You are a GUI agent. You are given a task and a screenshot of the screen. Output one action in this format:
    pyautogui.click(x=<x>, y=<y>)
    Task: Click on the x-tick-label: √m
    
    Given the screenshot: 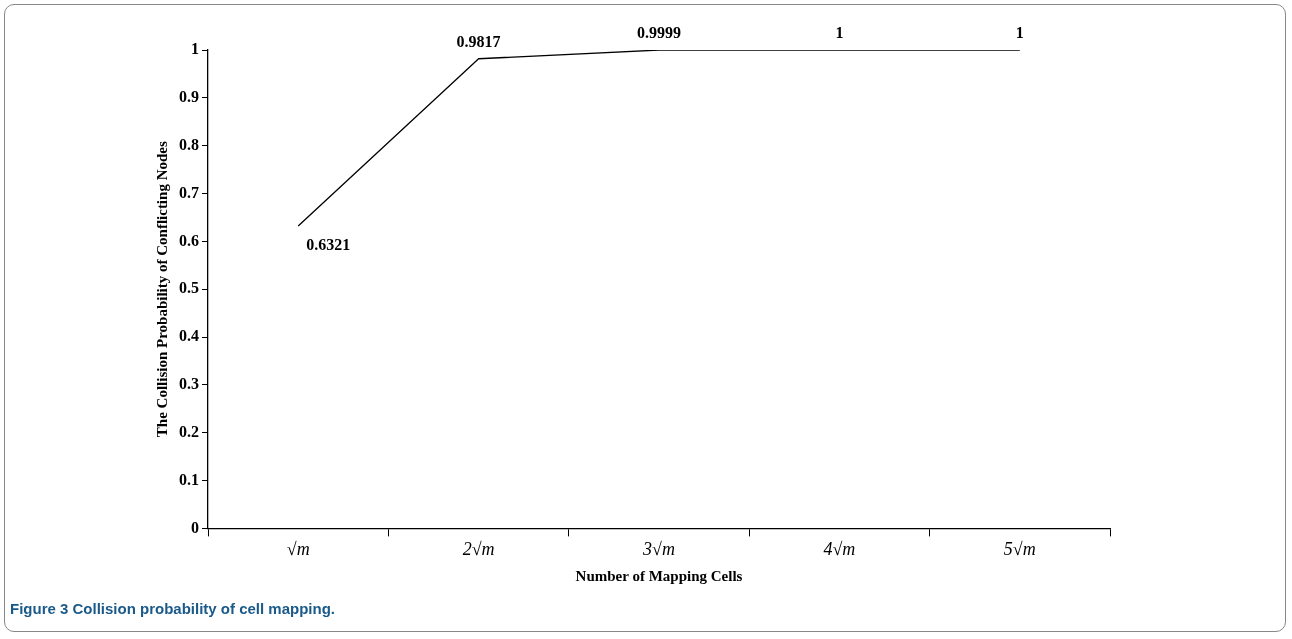 What is the action you would take?
    pyautogui.click(x=298, y=548)
    